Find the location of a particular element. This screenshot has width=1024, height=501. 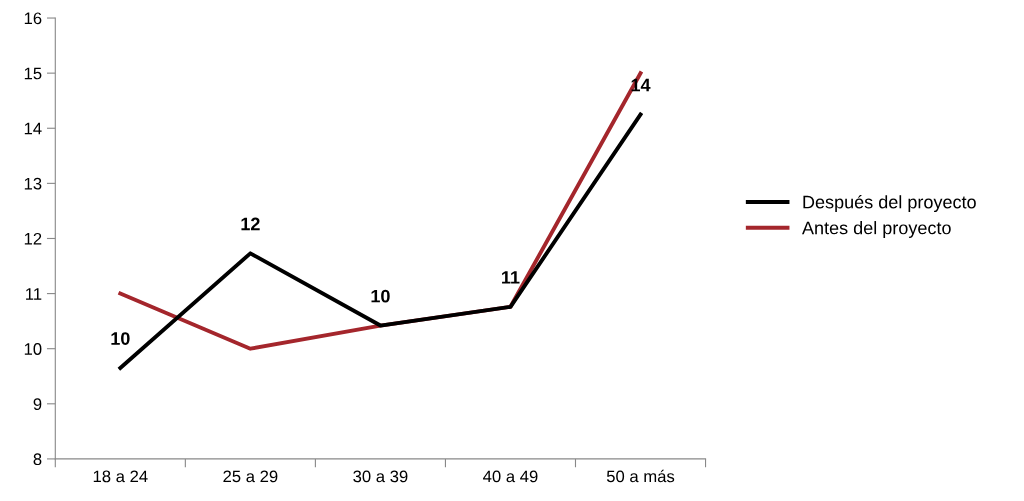

y-tick-label: 10 is located at coordinates (33, 349).